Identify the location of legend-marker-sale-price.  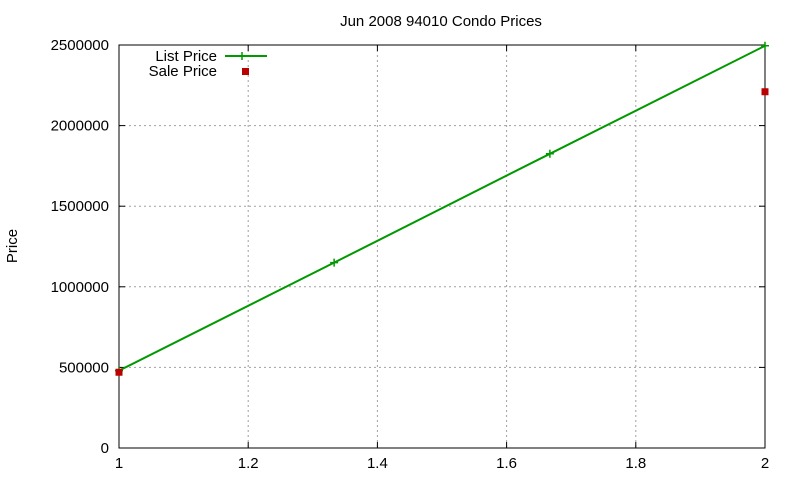
(245, 71).